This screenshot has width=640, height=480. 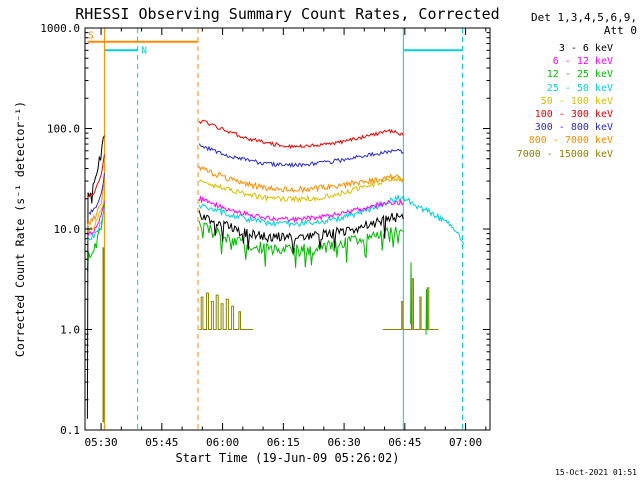 What do you see at coordinates (222, 442) in the screenshot?
I see `x-tick-label: 06:00` at bounding box center [222, 442].